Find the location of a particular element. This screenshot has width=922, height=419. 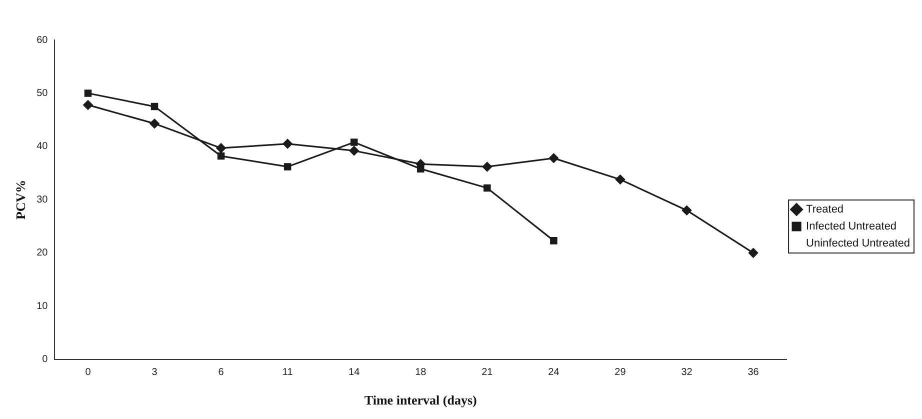

x-tick-label: 18 is located at coordinates (421, 372).